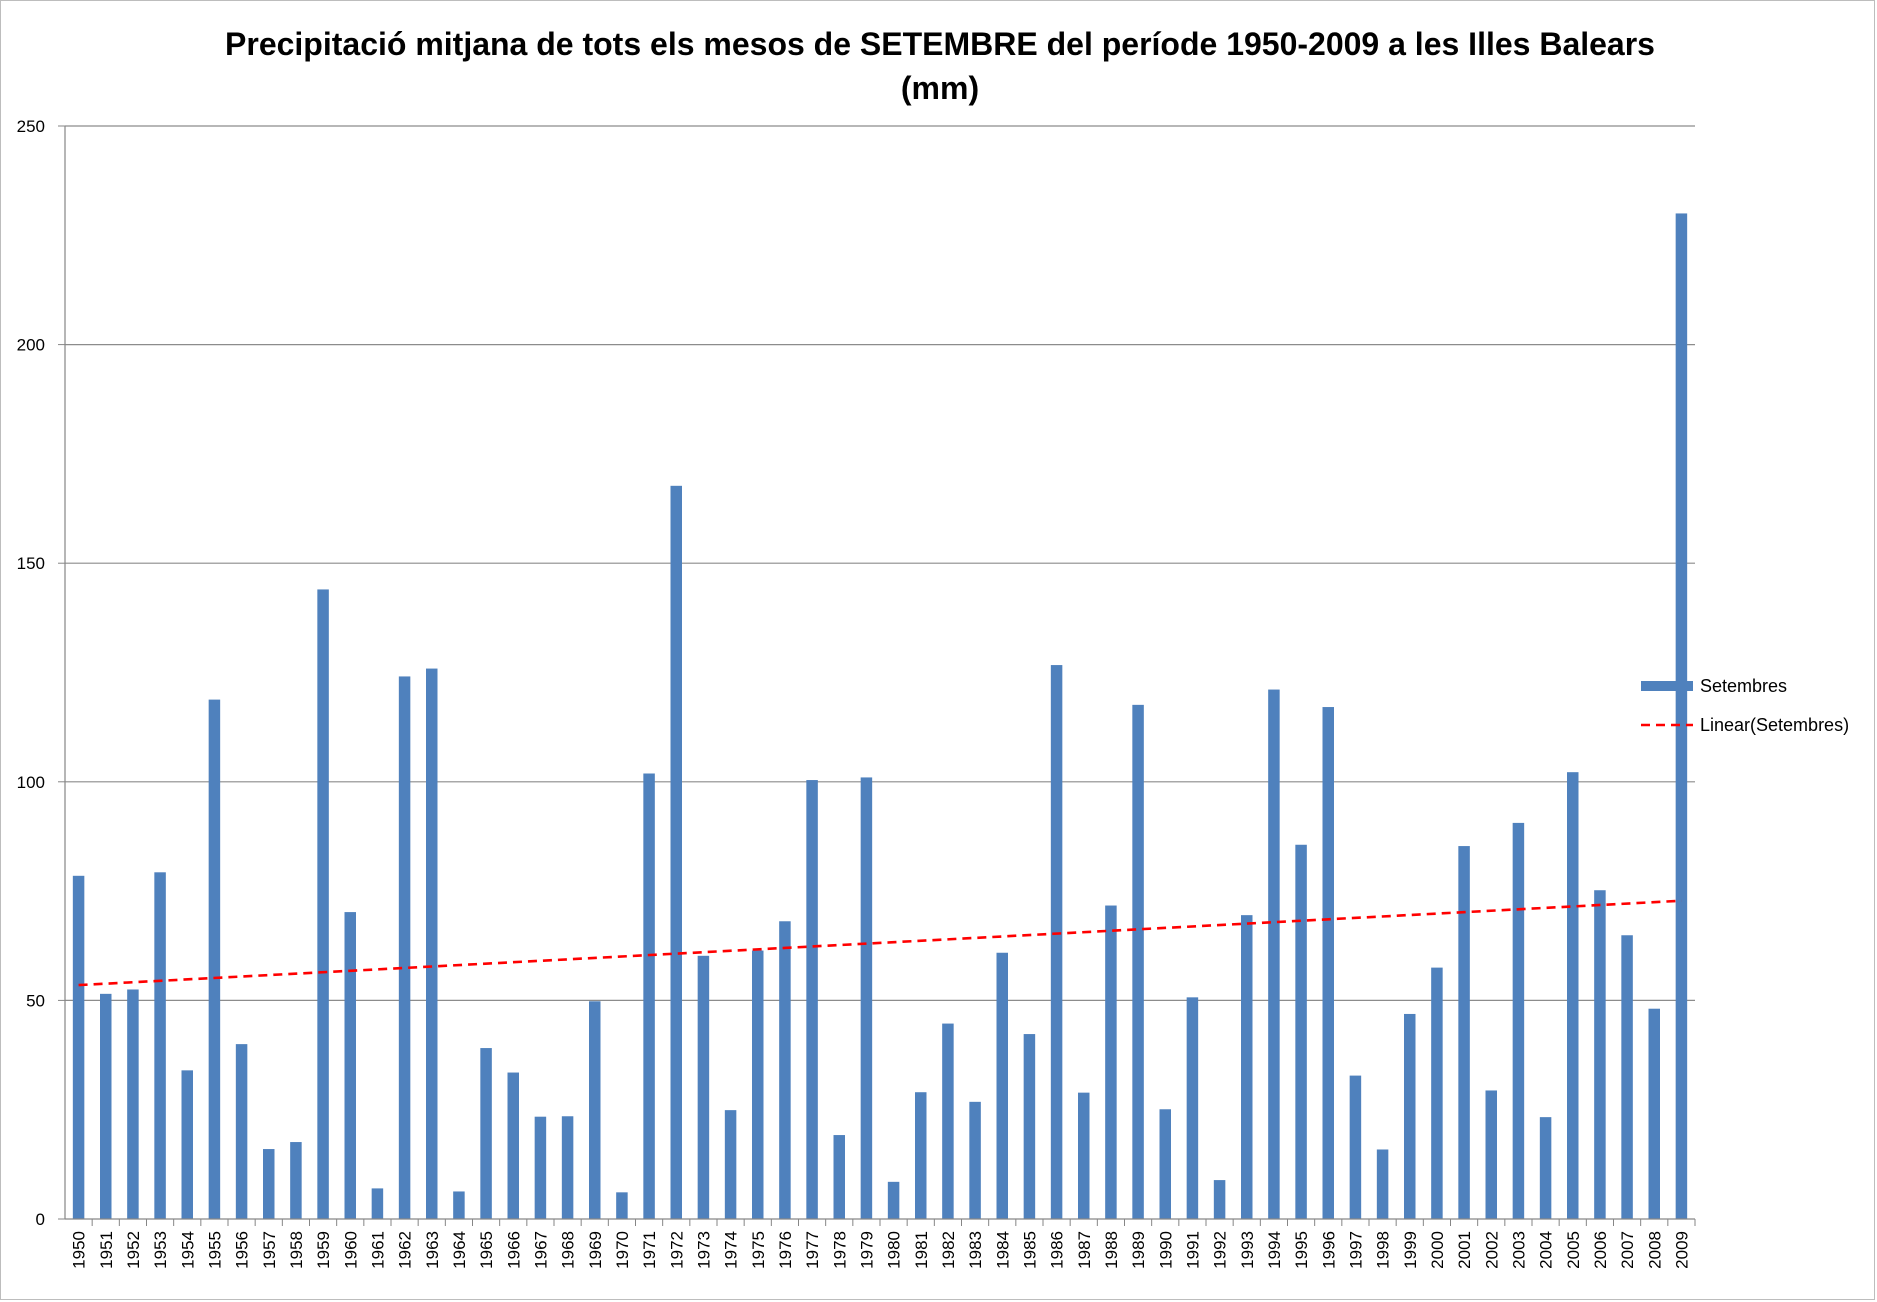  Describe the element at coordinates (79, 1250) in the screenshot. I see `x-tick-label-1950: 1950` at that location.